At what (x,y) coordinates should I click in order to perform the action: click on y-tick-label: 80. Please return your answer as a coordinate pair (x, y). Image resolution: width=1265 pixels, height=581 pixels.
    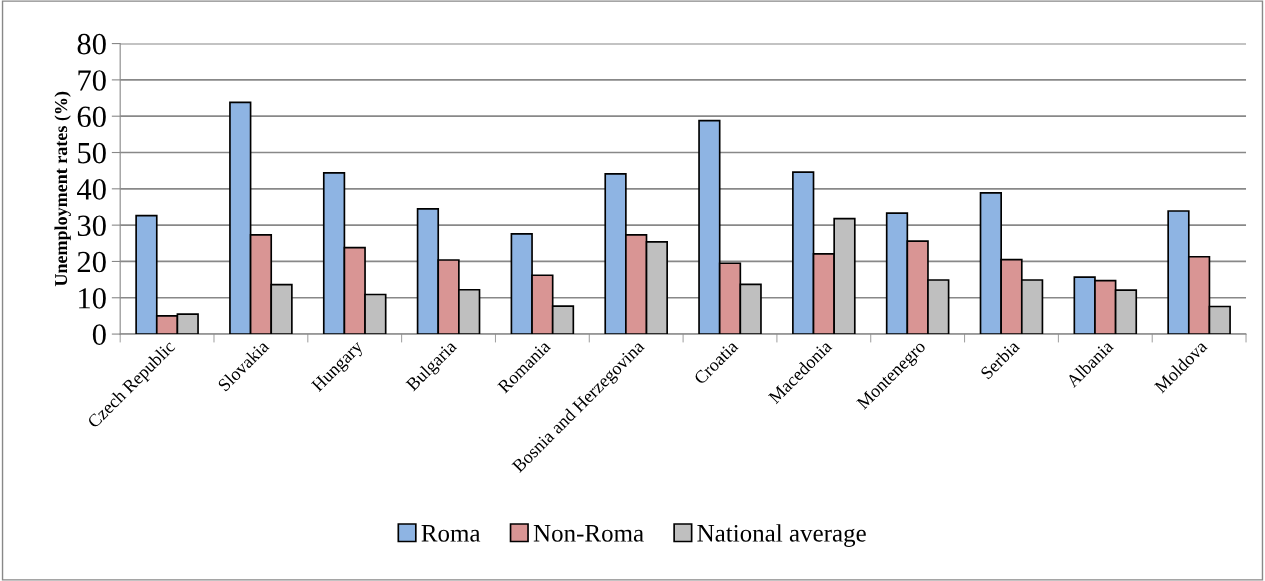
    Looking at the image, I should click on (91, 44).